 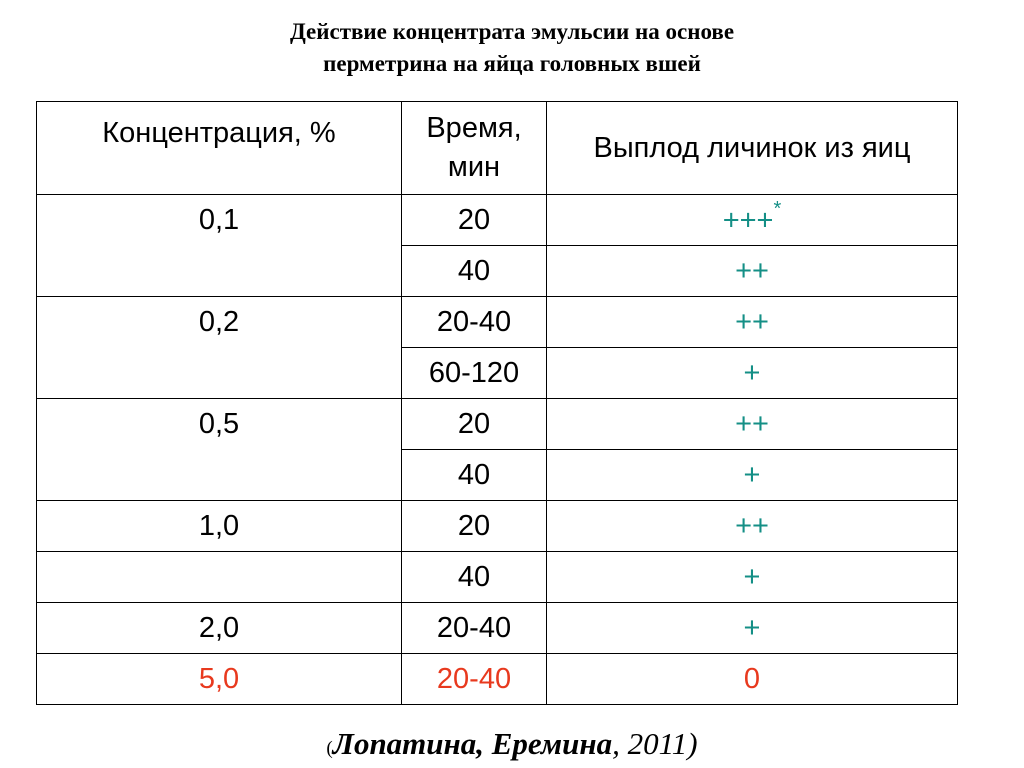 What do you see at coordinates (512, 31) in the screenshot?
I see `title-line-1: Действие концентрата эмульсии на основе` at bounding box center [512, 31].